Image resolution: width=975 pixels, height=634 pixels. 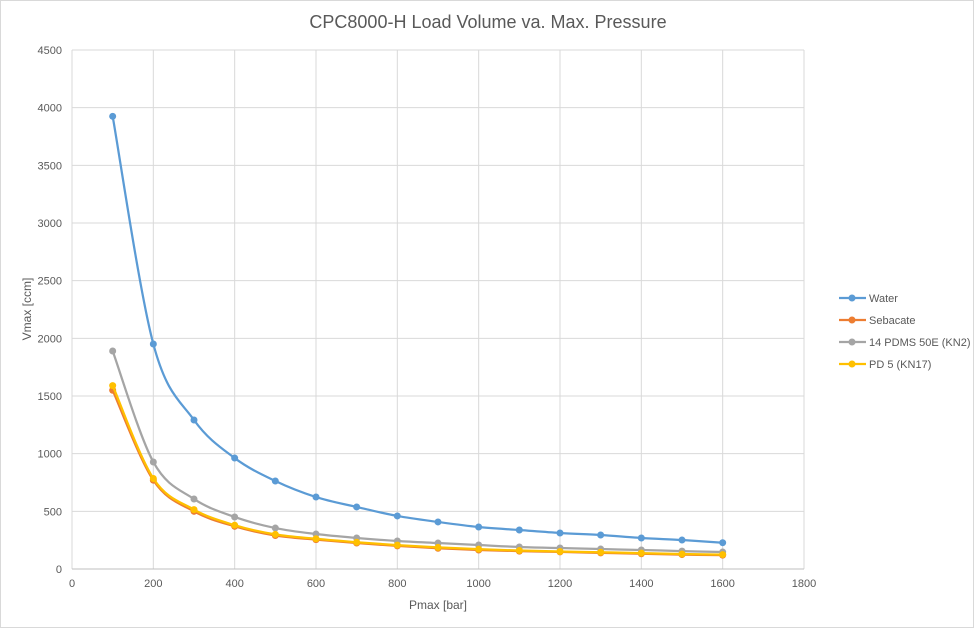 I want to click on legend-label: 14 PDMS 50E (KN2), so click(x=919, y=343).